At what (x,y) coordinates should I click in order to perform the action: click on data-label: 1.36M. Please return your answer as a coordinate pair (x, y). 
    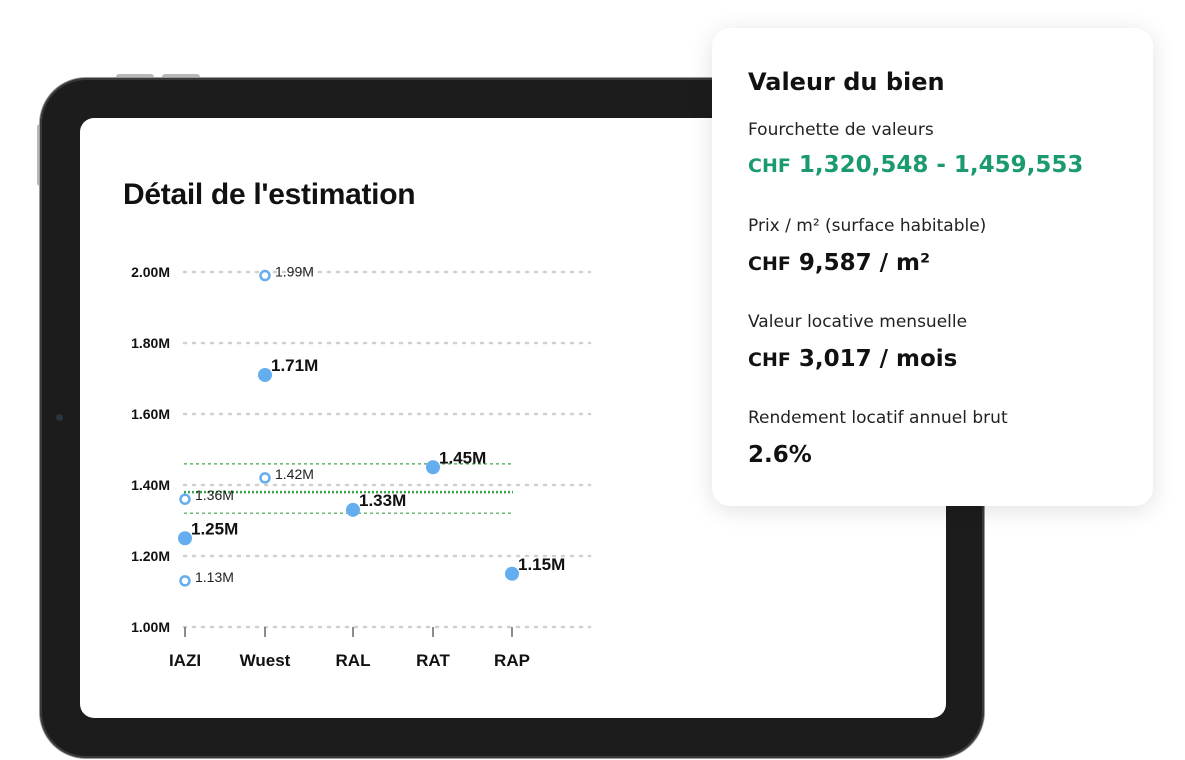
    Looking at the image, I should click on (214, 495).